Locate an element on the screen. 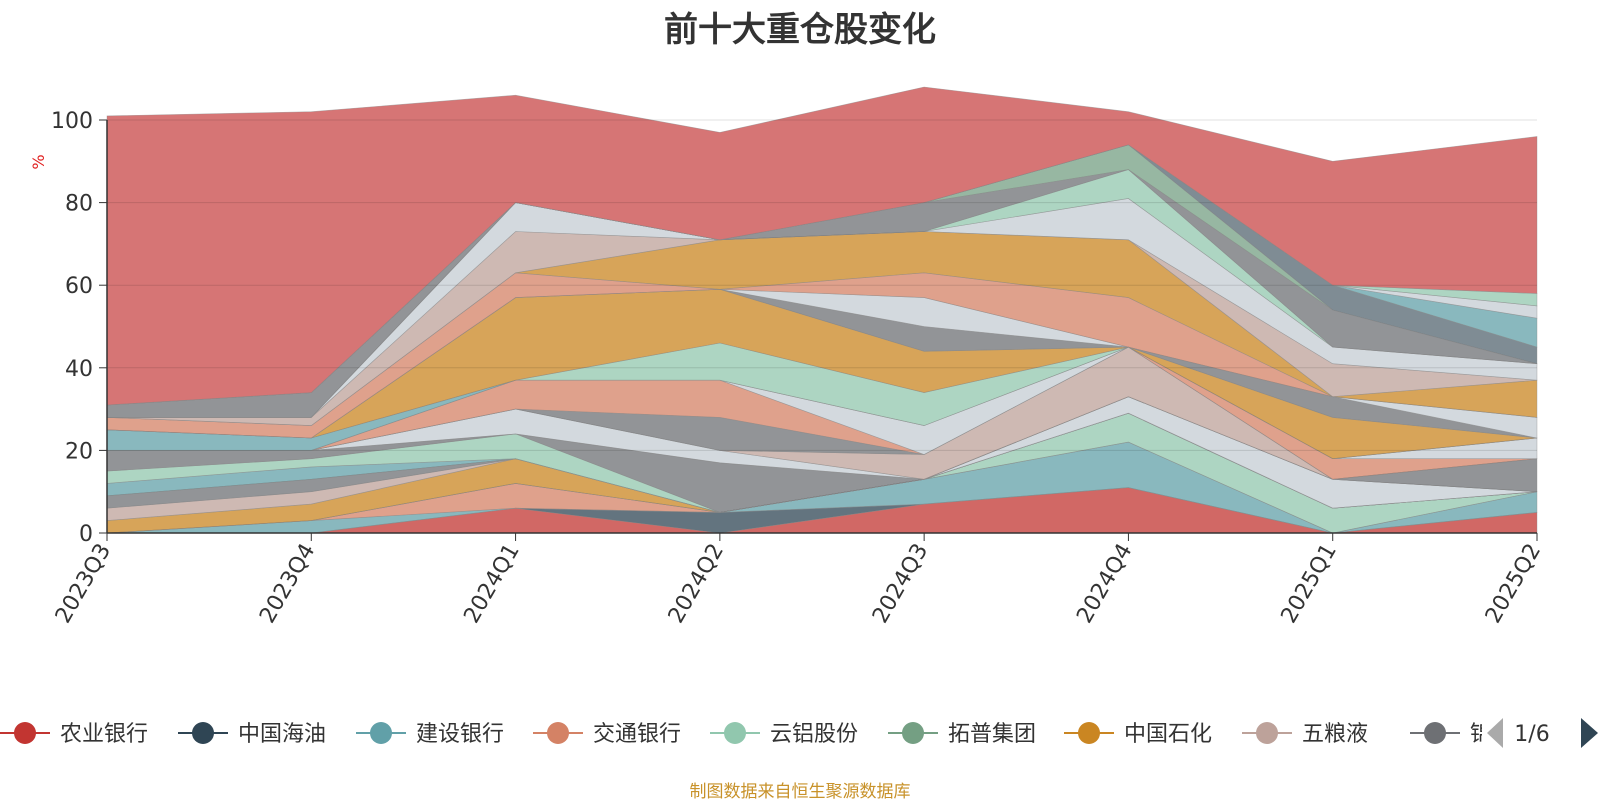 The width and height of the screenshot is (1600, 802). legend-item: 云铝股份 is located at coordinates (784, 734).